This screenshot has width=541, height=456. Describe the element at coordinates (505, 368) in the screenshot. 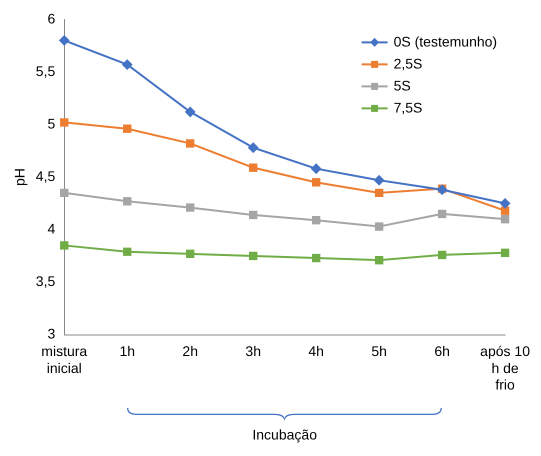

I see `x-tick-label: após 10 h de frio` at that location.